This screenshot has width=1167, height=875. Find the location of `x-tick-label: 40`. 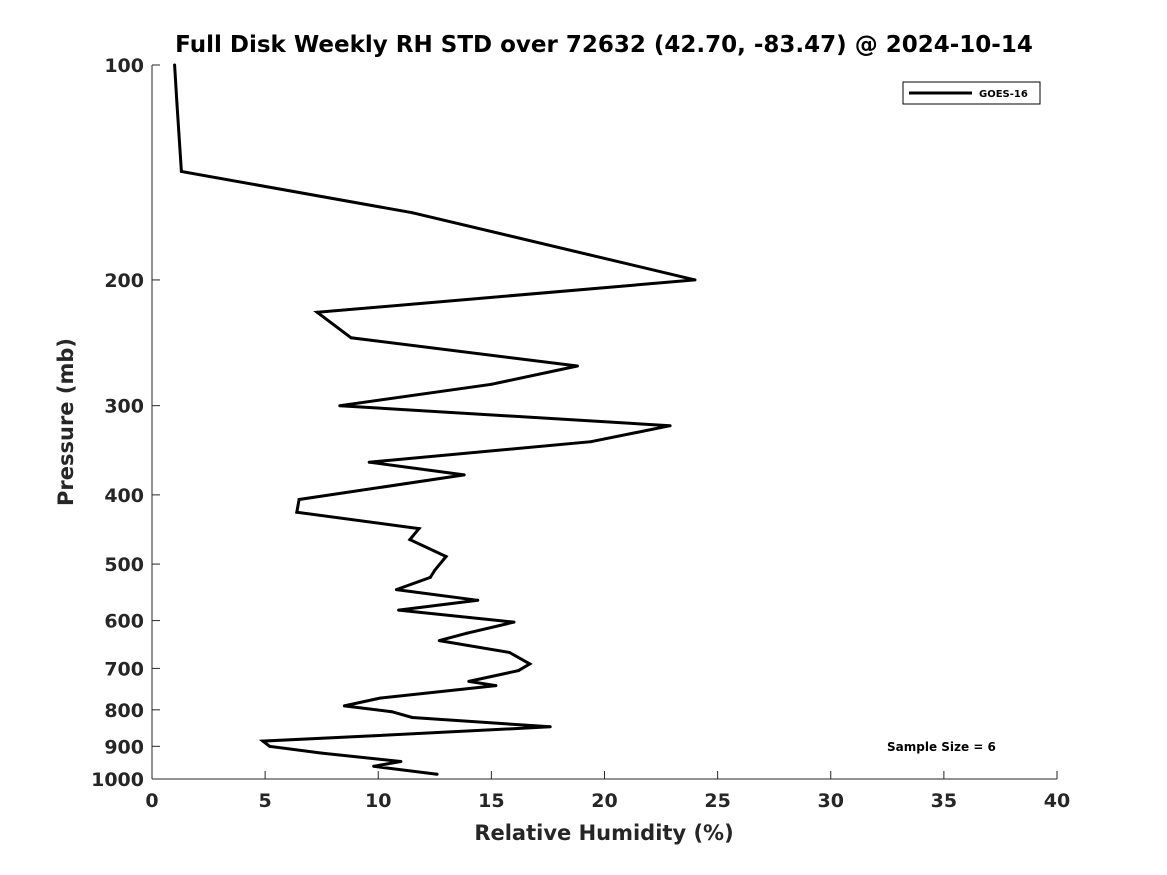

x-tick-label: 40 is located at coordinates (1057, 801).